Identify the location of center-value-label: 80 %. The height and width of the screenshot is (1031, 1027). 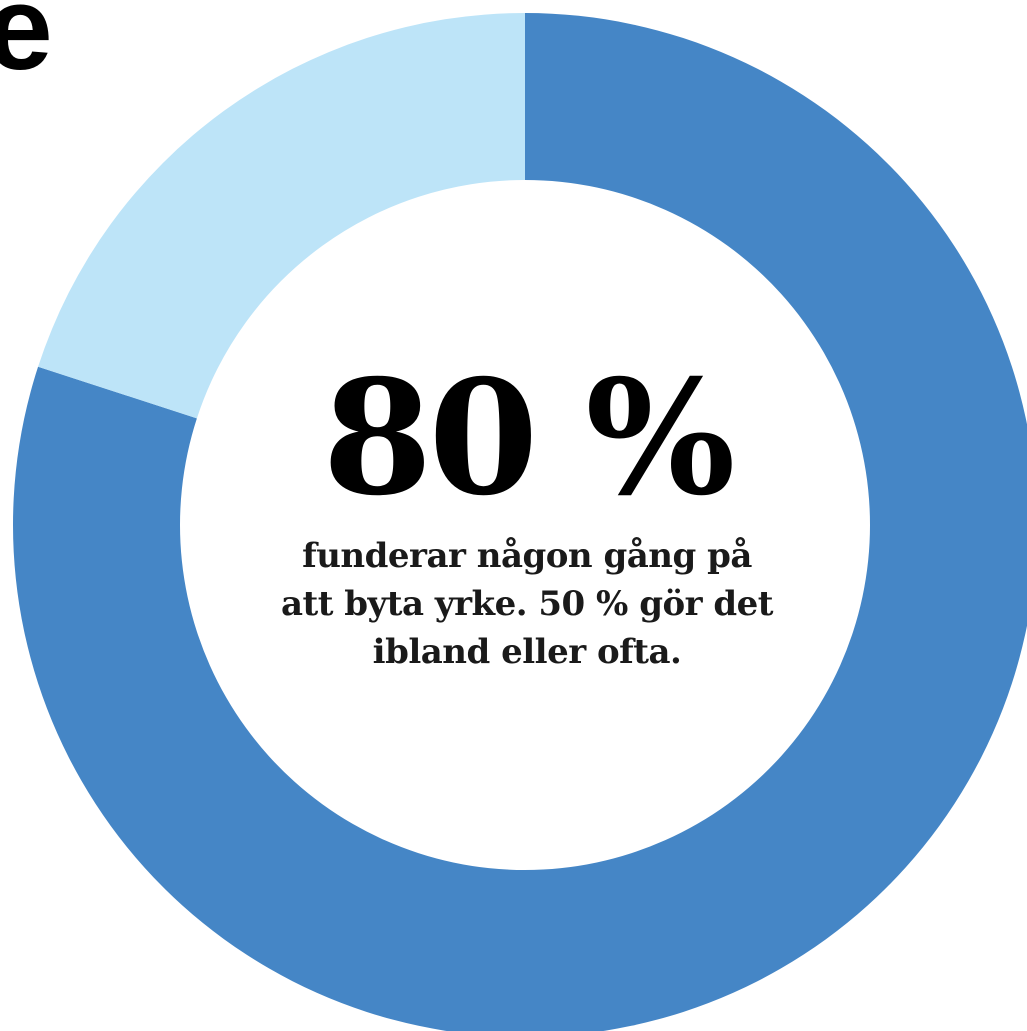
(528, 438).